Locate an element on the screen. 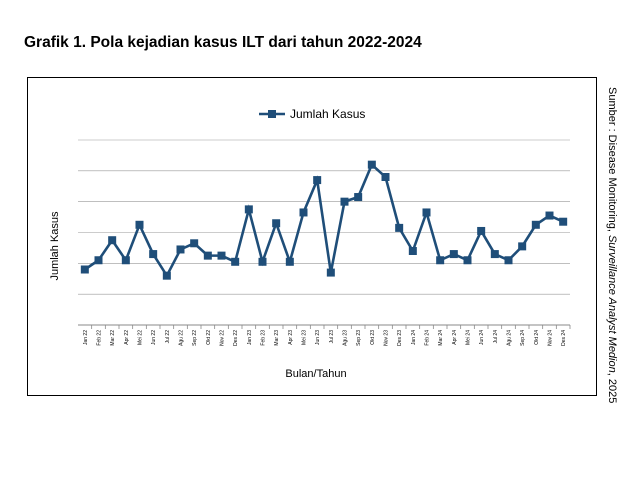  x-tick-label: Nov 23 is located at coordinates (387, 338).